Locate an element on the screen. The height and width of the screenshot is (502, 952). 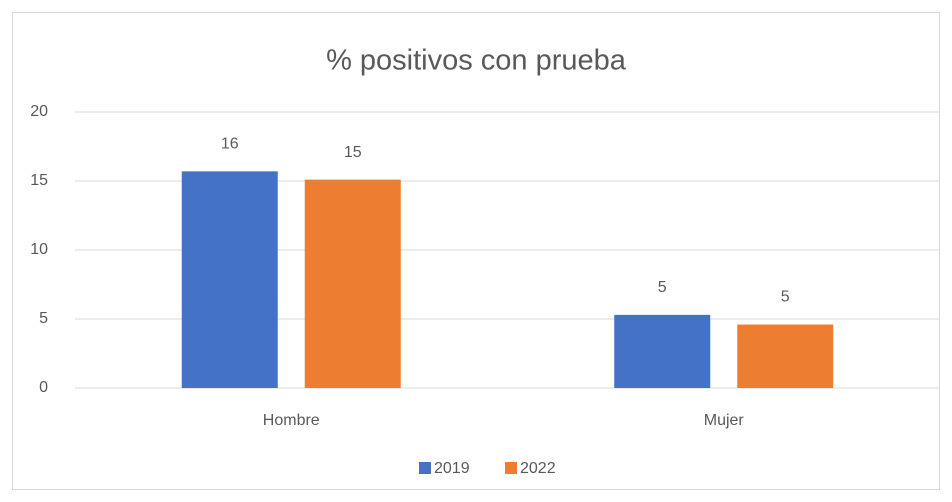
data-label: 15 is located at coordinates (353, 152).